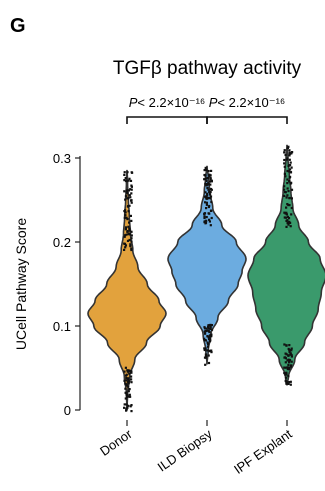 This screenshot has width=325, height=491. What do you see at coordinates (185, 450) in the screenshot?
I see `x-tick-label: ILD Biopsy` at bounding box center [185, 450].